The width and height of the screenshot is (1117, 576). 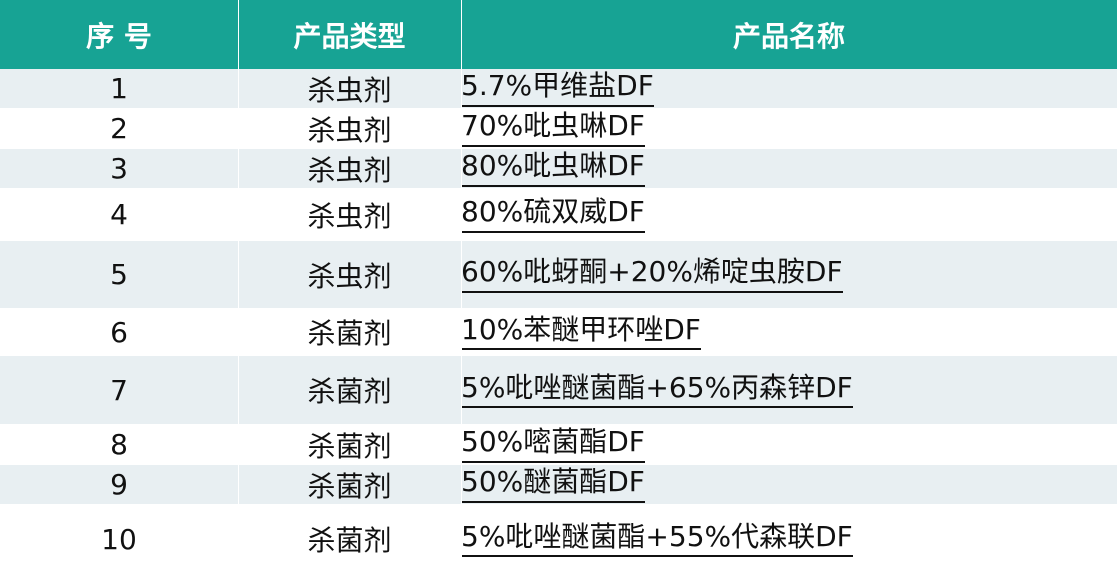 I want to click on row-index: 5, so click(x=119, y=274).